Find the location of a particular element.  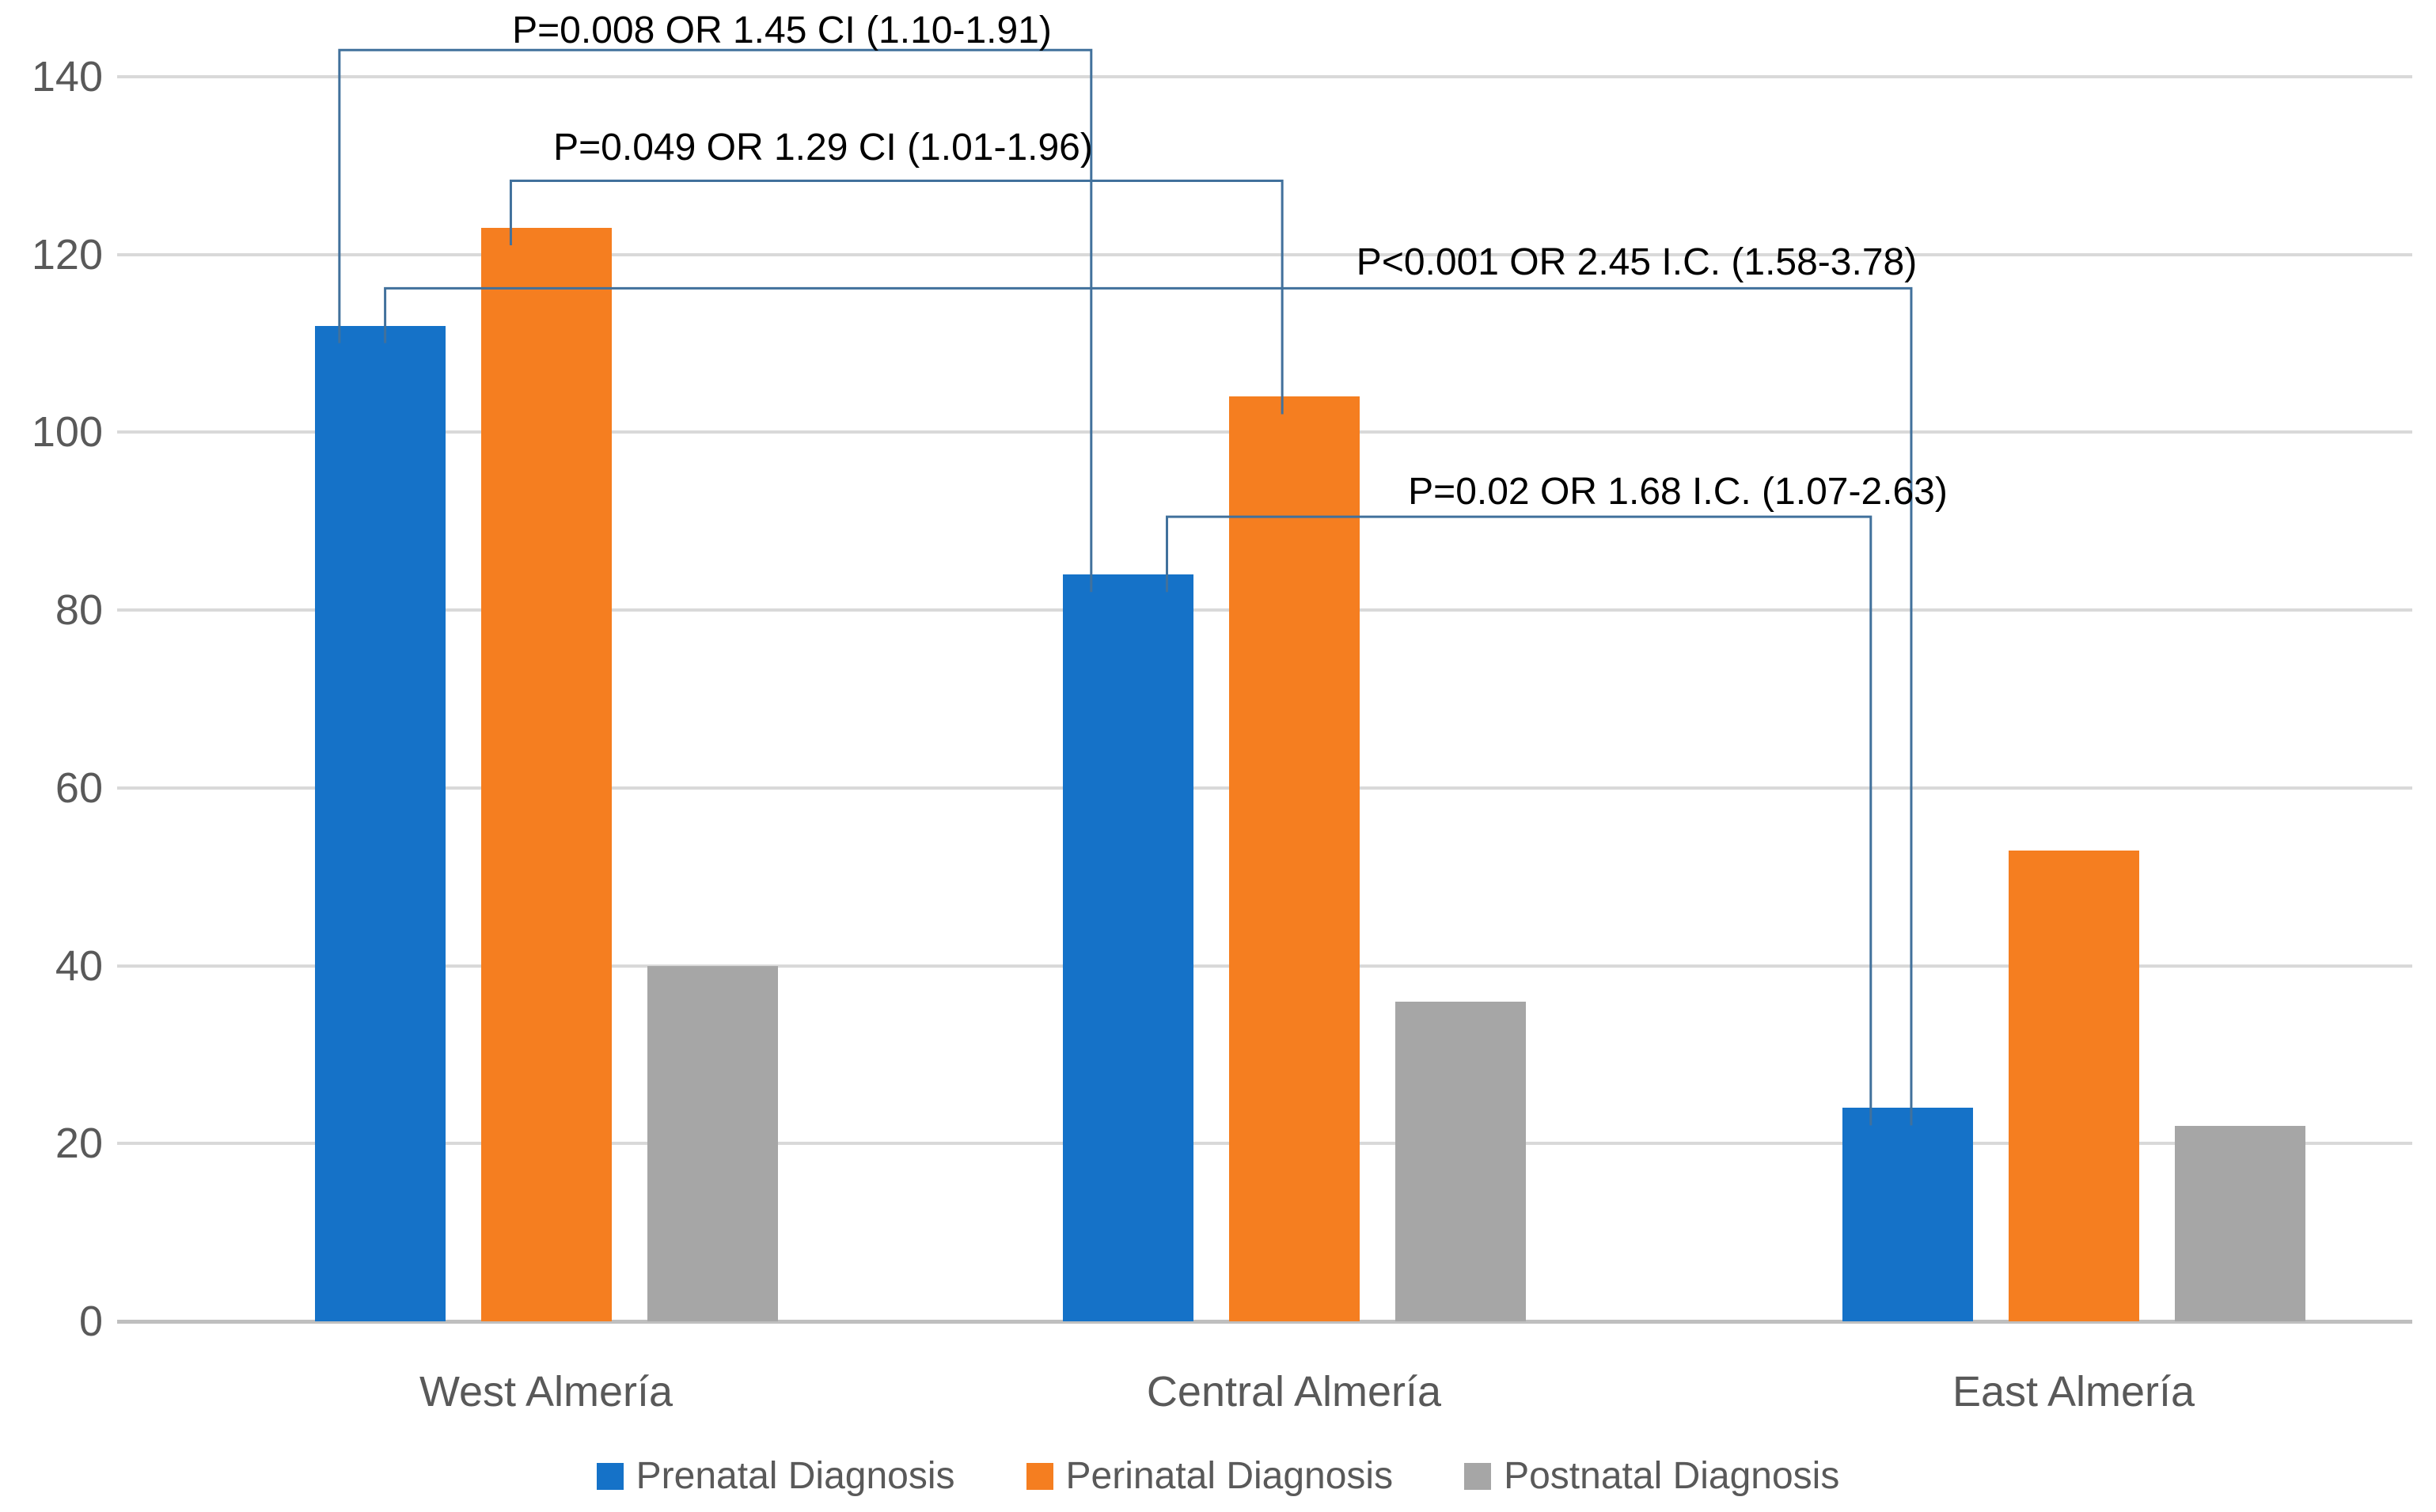

legend-item-perinatal-diagnosis: Perinatal Diagnosis is located at coordinates (1210, 1476).